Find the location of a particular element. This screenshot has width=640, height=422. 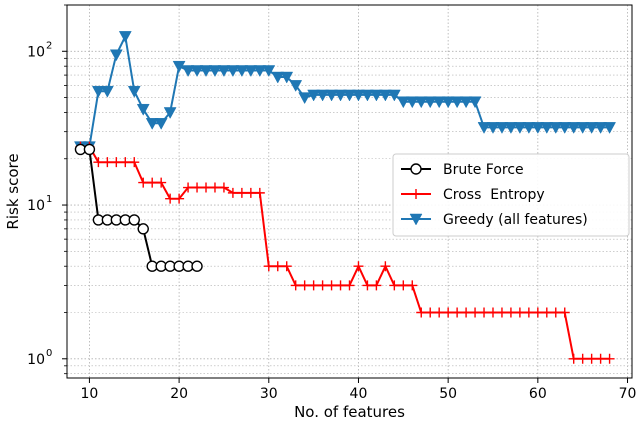

x-tick-label: 60 is located at coordinates (538, 394).